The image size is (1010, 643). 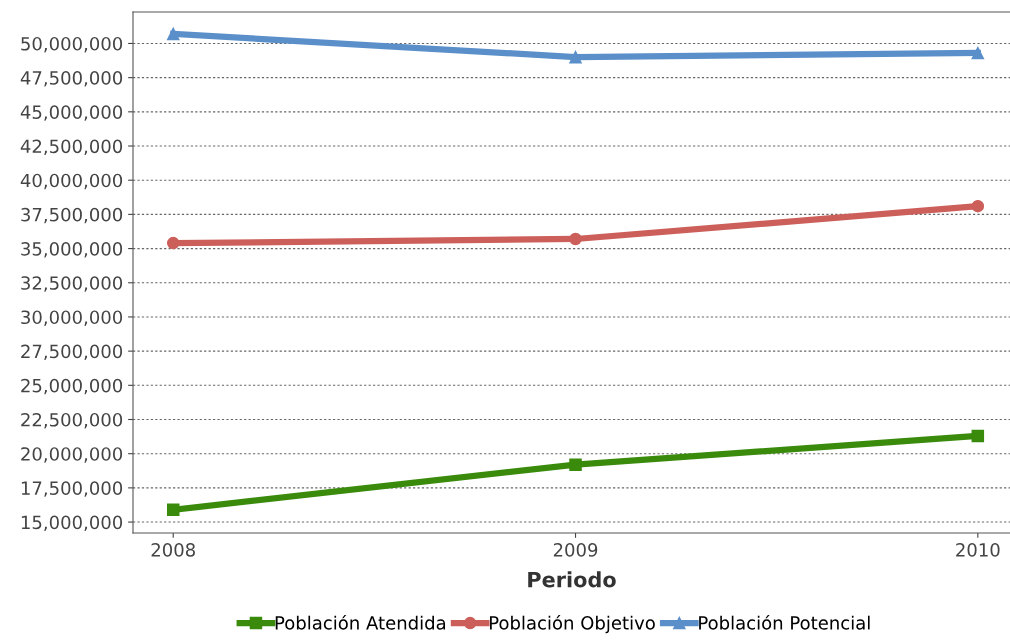 What do you see at coordinates (72, 44) in the screenshot?
I see `y-tick-label: 50,000,000` at bounding box center [72, 44].